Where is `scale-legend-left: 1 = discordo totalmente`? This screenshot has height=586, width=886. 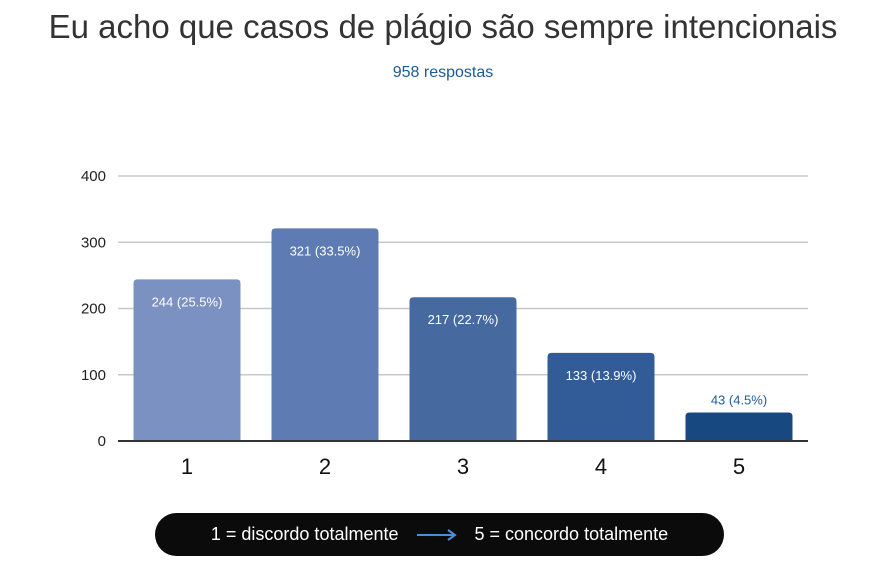 scale-legend-left: 1 = discordo totalmente is located at coordinates (304, 534).